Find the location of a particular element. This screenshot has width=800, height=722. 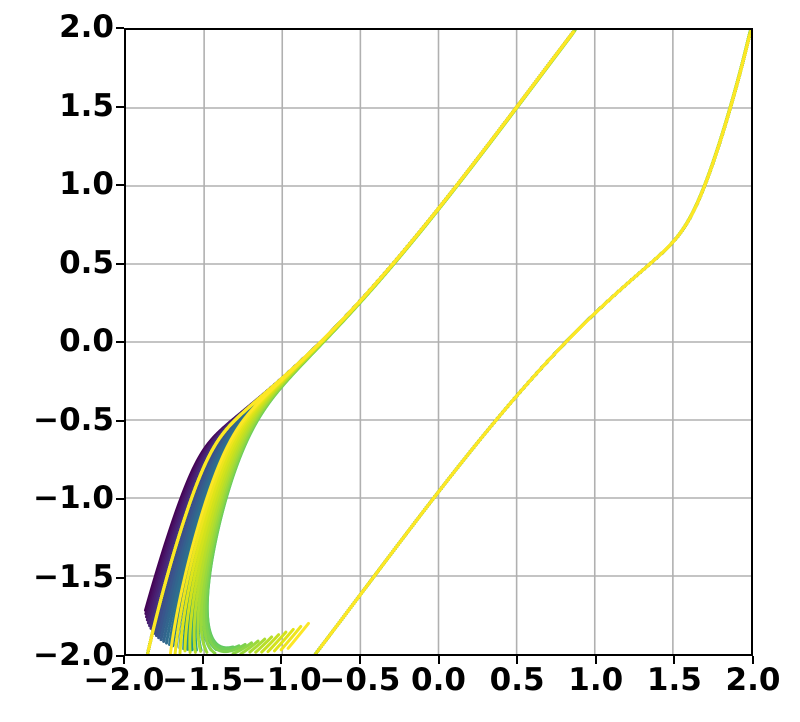

y-tick-label: 1.5 is located at coordinates (86, 105).